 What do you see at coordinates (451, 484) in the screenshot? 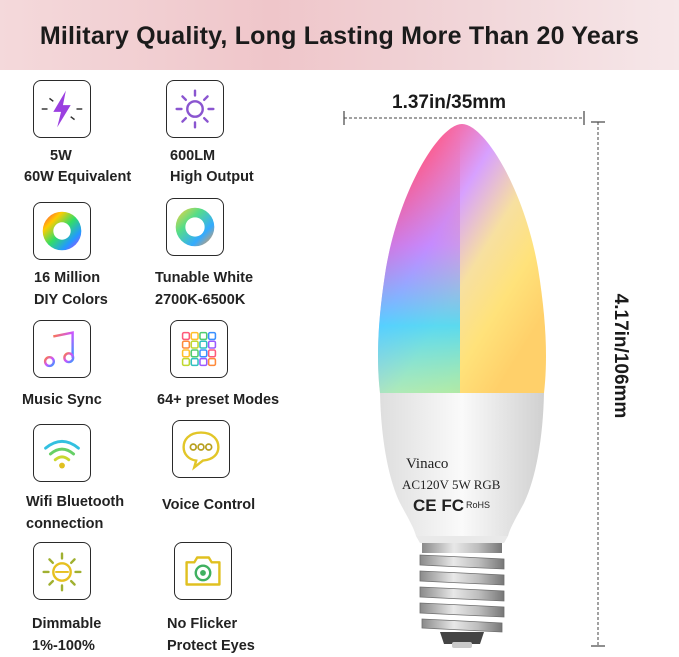
I see `bulb-spec: AC120V 5W RGB` at bounding box center [451, 484].